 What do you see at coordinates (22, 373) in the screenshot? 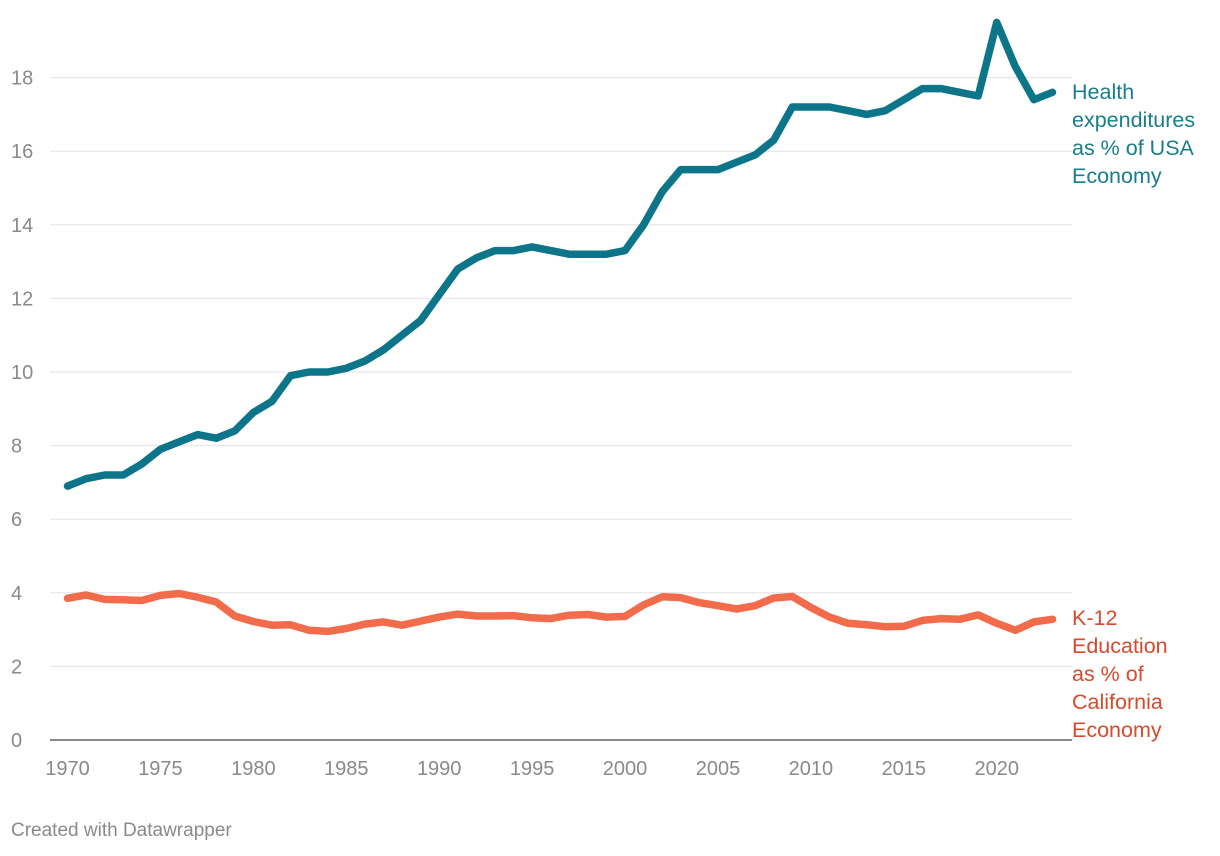
I see `y-tick-label-10: 10` at bounding box center [22, 373].